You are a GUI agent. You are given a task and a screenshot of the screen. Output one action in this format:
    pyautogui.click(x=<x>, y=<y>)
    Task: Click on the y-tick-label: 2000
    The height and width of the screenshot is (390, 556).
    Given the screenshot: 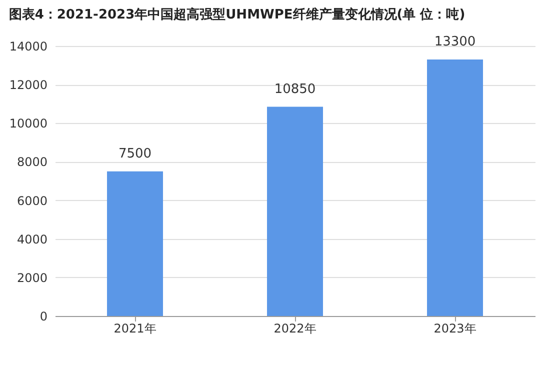 What is the action you would take?
    pyautogui.click(x=32, y=277)
    